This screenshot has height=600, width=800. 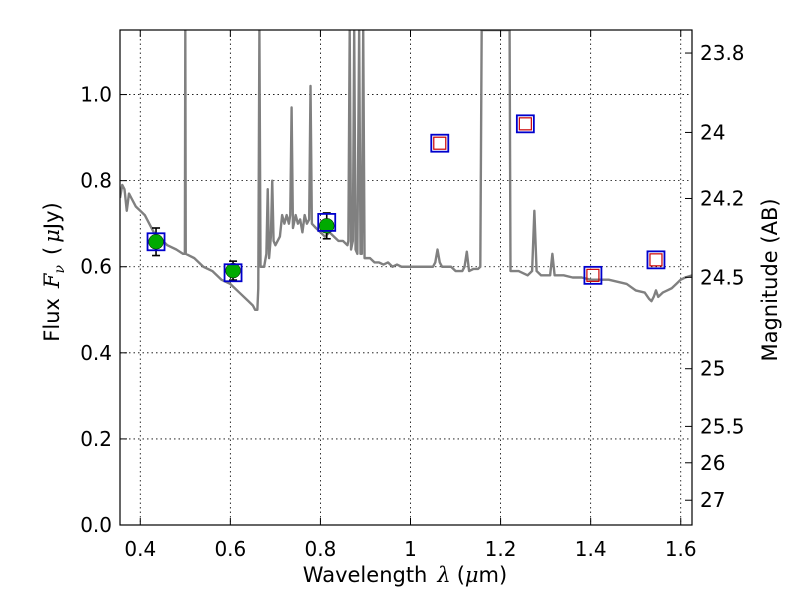 What do you see at coordinates (230, 549) in the screenshot?
I see `x-tick-label: 0.6` at bounding box center [230, 549].